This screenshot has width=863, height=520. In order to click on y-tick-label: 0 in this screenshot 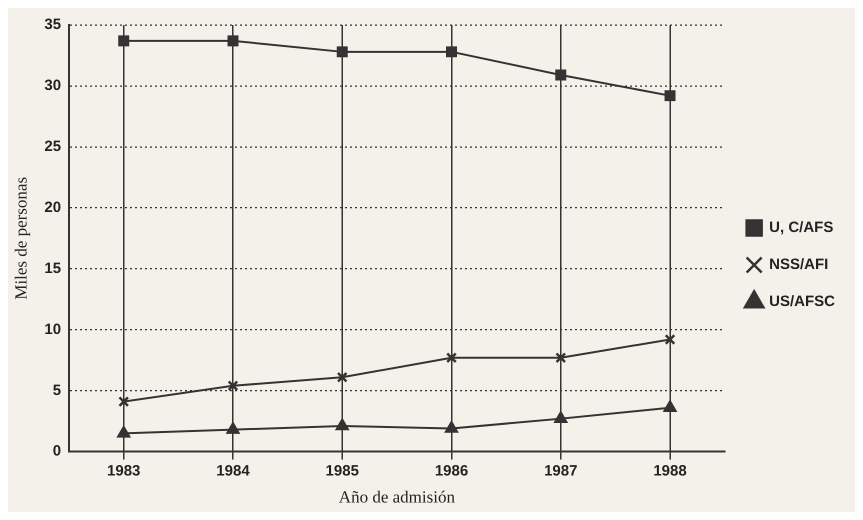, I will do `click(57, 451)`.